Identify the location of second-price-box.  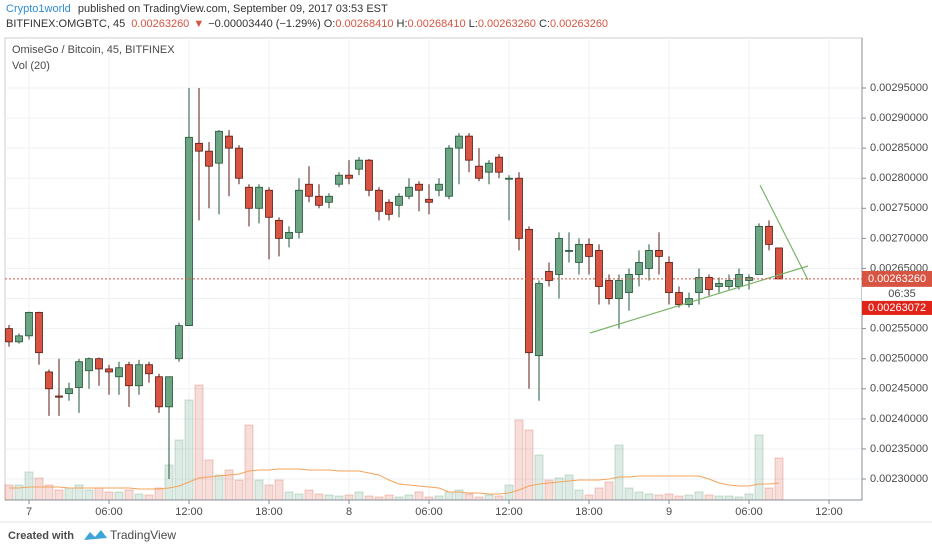
(897, 307).